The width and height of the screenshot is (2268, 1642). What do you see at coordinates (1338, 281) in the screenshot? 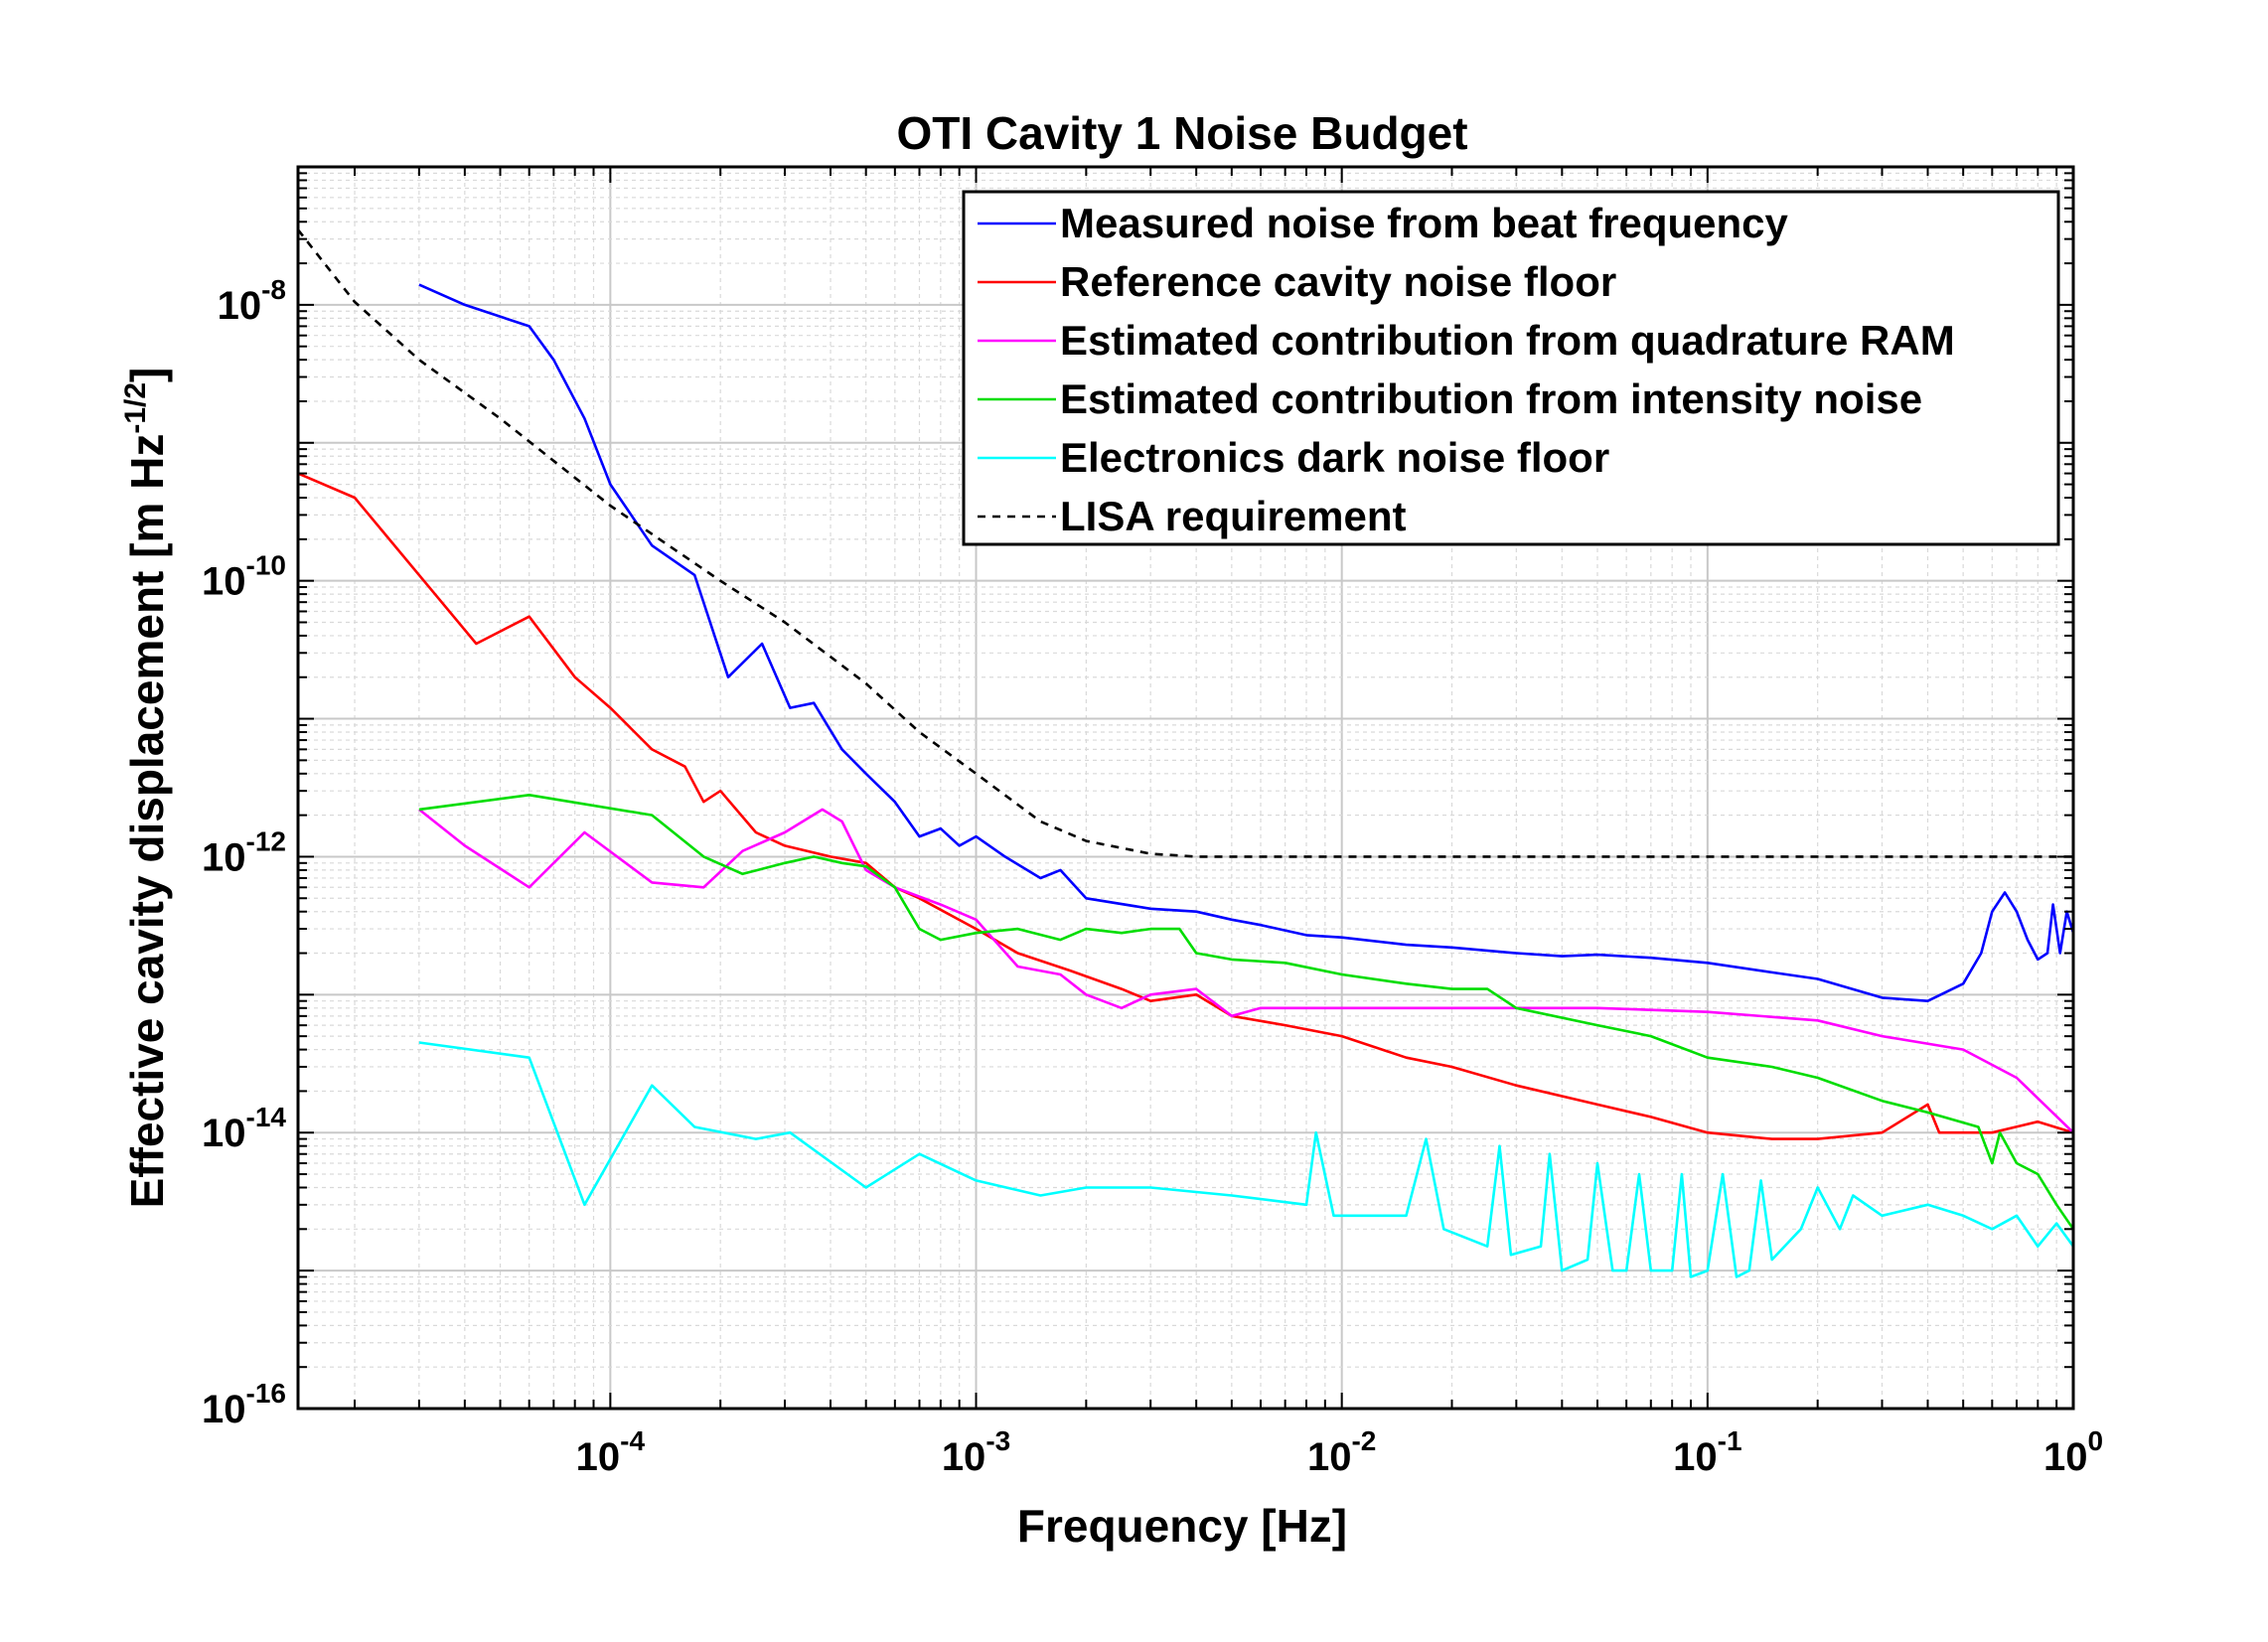
I see `legend-label-2: Reference cavity noise floor` at bounding box center [1338, 281].